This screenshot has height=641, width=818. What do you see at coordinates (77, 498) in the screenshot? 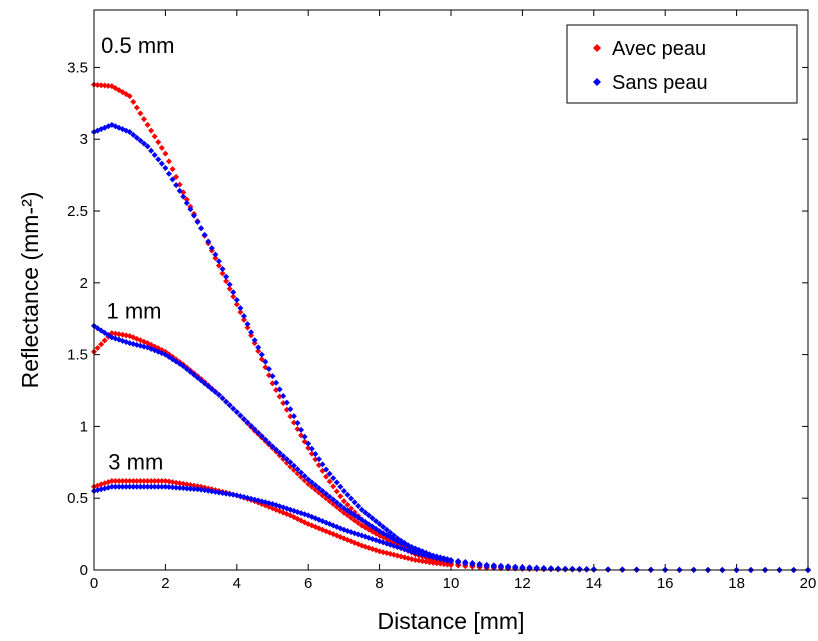
I see `y-tick-label: 0.5` at bounding box center [77, 498].